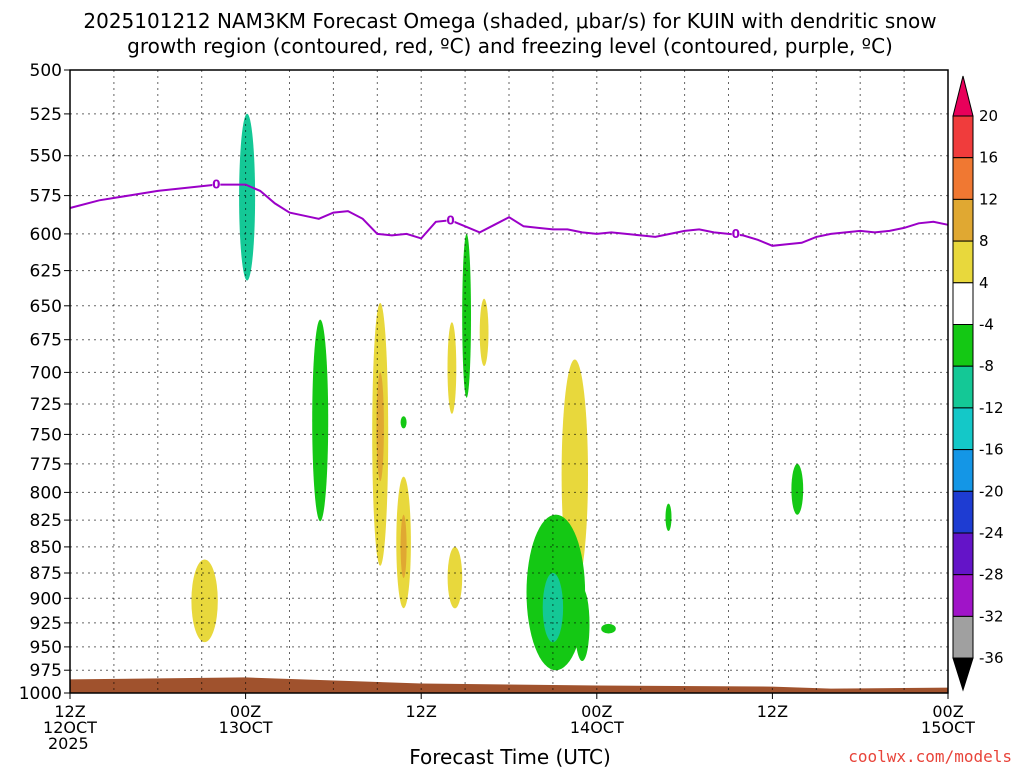 The width and height of the screenshot is (1024, 768). What do you see at coordinates (46, 235) in the screenshot?
I see `y-tick-label: 600` at bounding box center [46, 235].